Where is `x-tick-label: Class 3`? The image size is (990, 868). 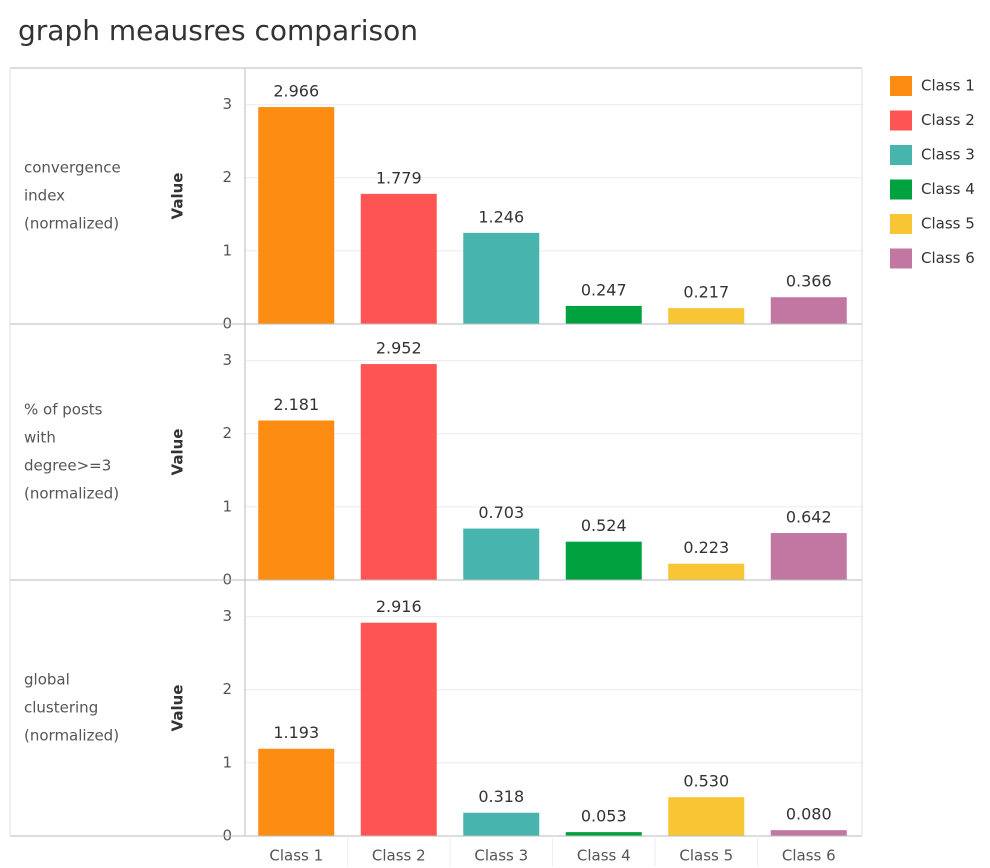
x-tick-label: Class 3 is located at coordinates (501, 856).